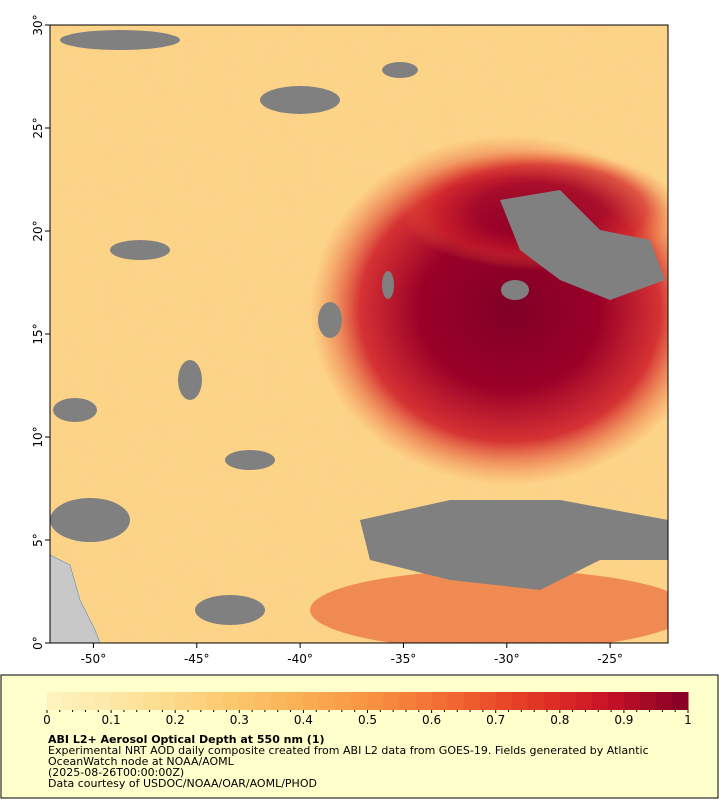 This screenshot has height=804, width=720. Describe the element at coordinates (94, 659) in the screenshot. I see `x-tick-label: -50°` at that location.